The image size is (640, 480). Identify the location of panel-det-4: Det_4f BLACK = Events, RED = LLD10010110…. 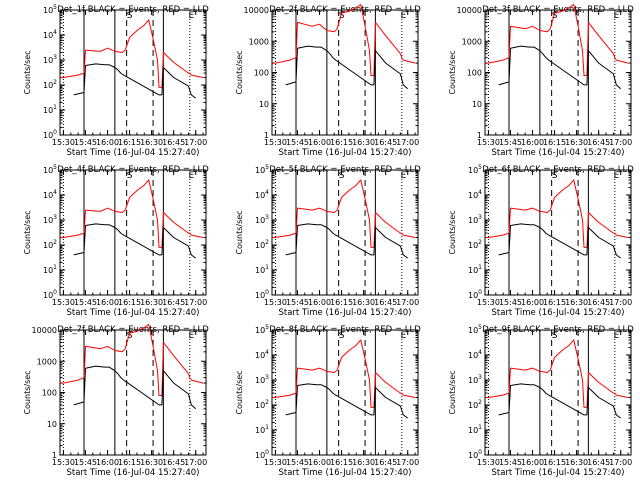
(116, 241).